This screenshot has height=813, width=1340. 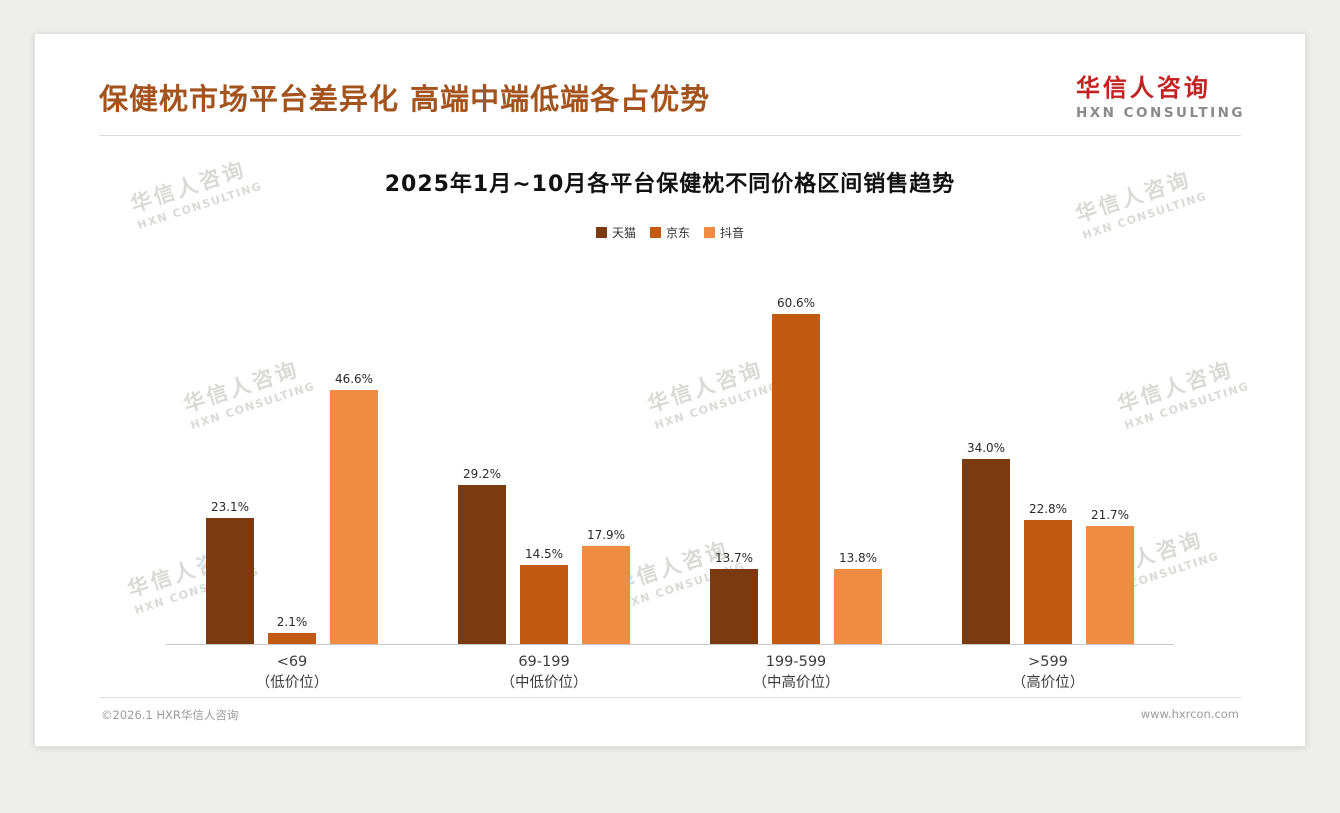 What do you see at coordinates (796, 302) in the screenshot?
I see `bar-value-label: 60.6%` at bounding box center [796, 302].